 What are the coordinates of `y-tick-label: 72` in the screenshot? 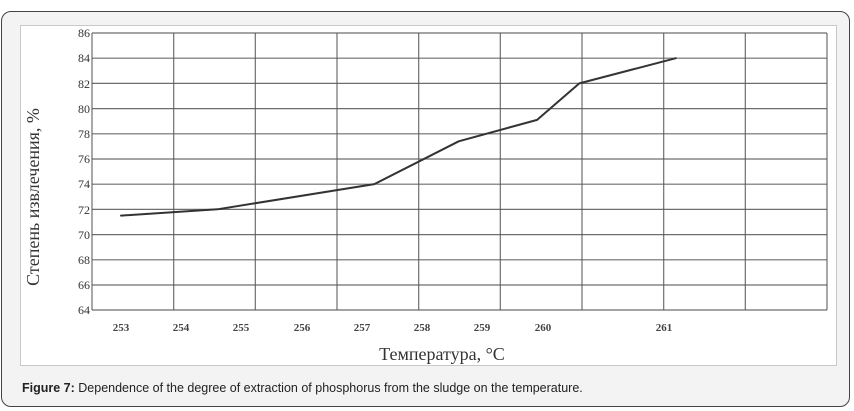 It's located at (84, 210).